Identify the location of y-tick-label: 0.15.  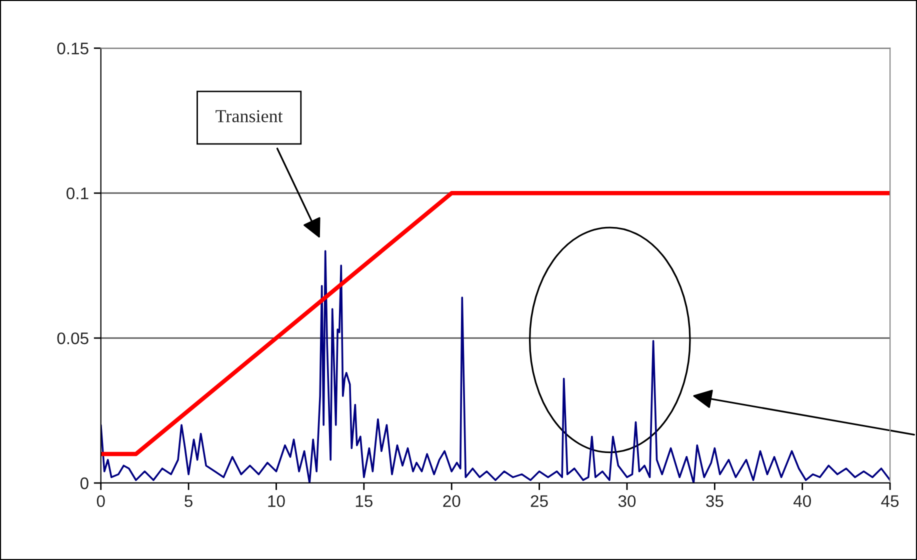
(72, 48).